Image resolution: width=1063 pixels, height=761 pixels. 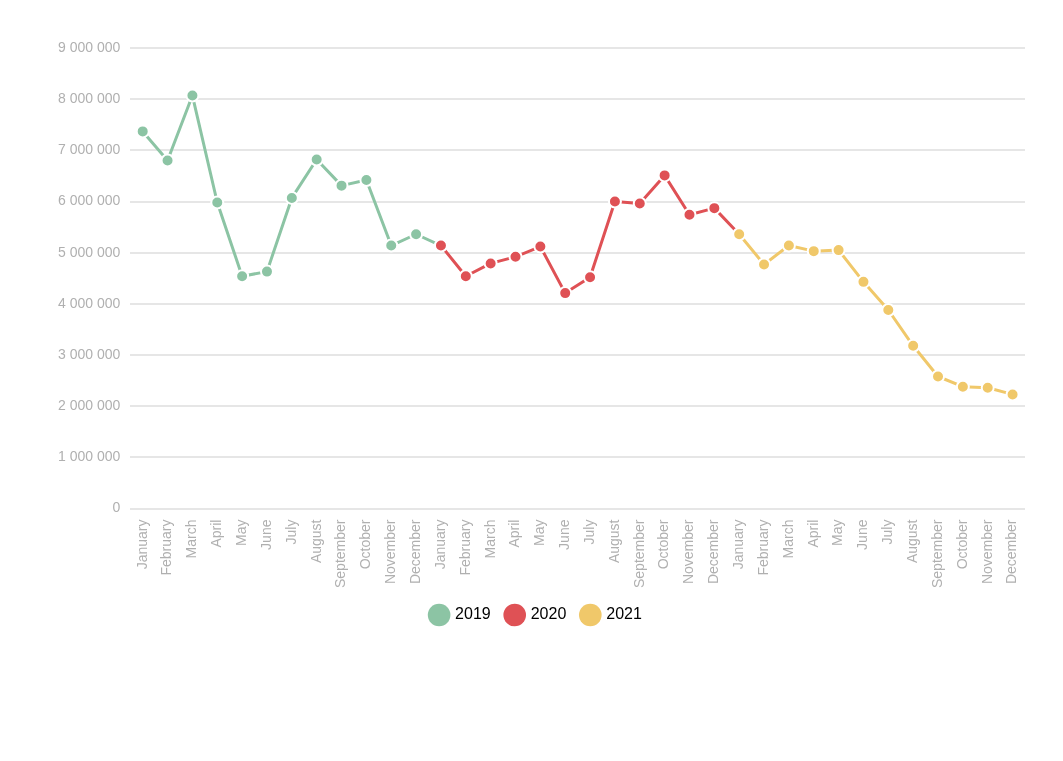 What do you see at coordinates (89, 251) in the screenshot?
I see `y-tick-label: 5 000 000` at bounding box center [89, 251].